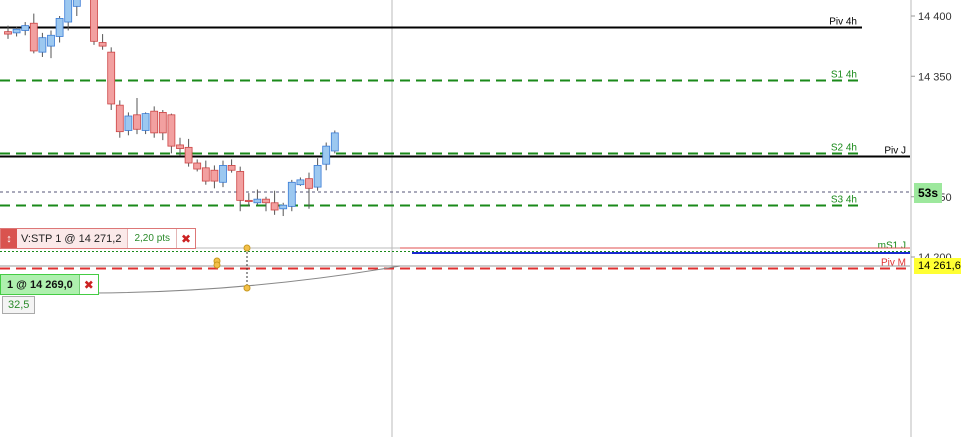  What do you see at coordinates (844, 148) in the screenshot?
I see `level-label: S2 4h` at bounding box center [844, 148].